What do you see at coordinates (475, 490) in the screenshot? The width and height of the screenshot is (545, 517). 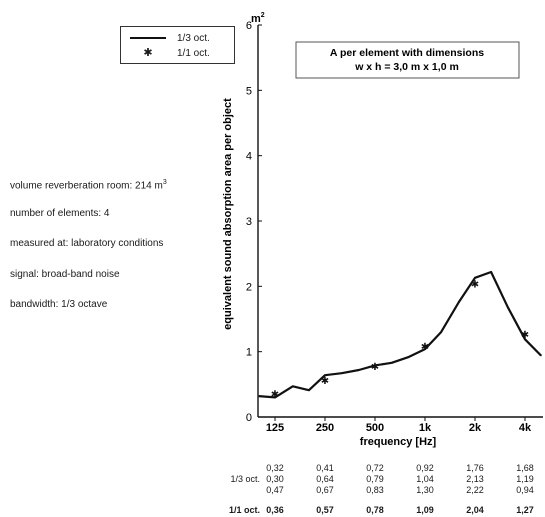 I see `table-cell-third-octave: 2,22` at bounding box center [475, 490].